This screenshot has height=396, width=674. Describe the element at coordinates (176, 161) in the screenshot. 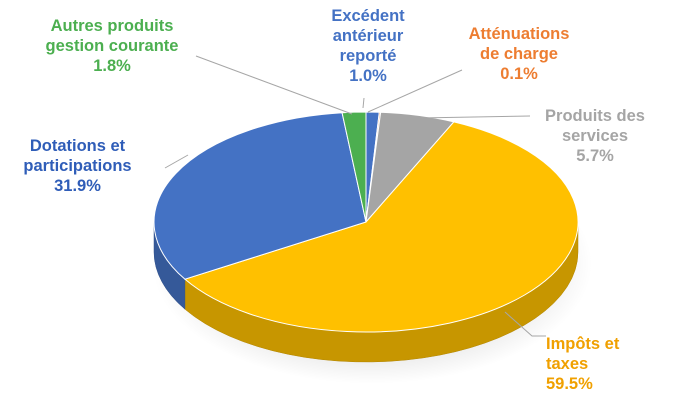

I see `leader-line-dotations` at that location.